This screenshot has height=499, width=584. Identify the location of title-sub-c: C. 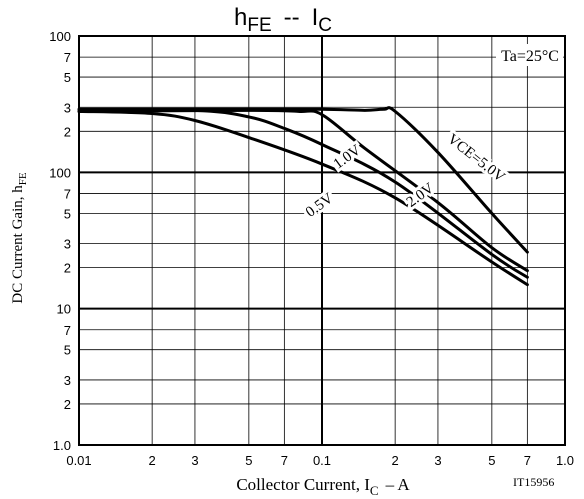
(325, 25).